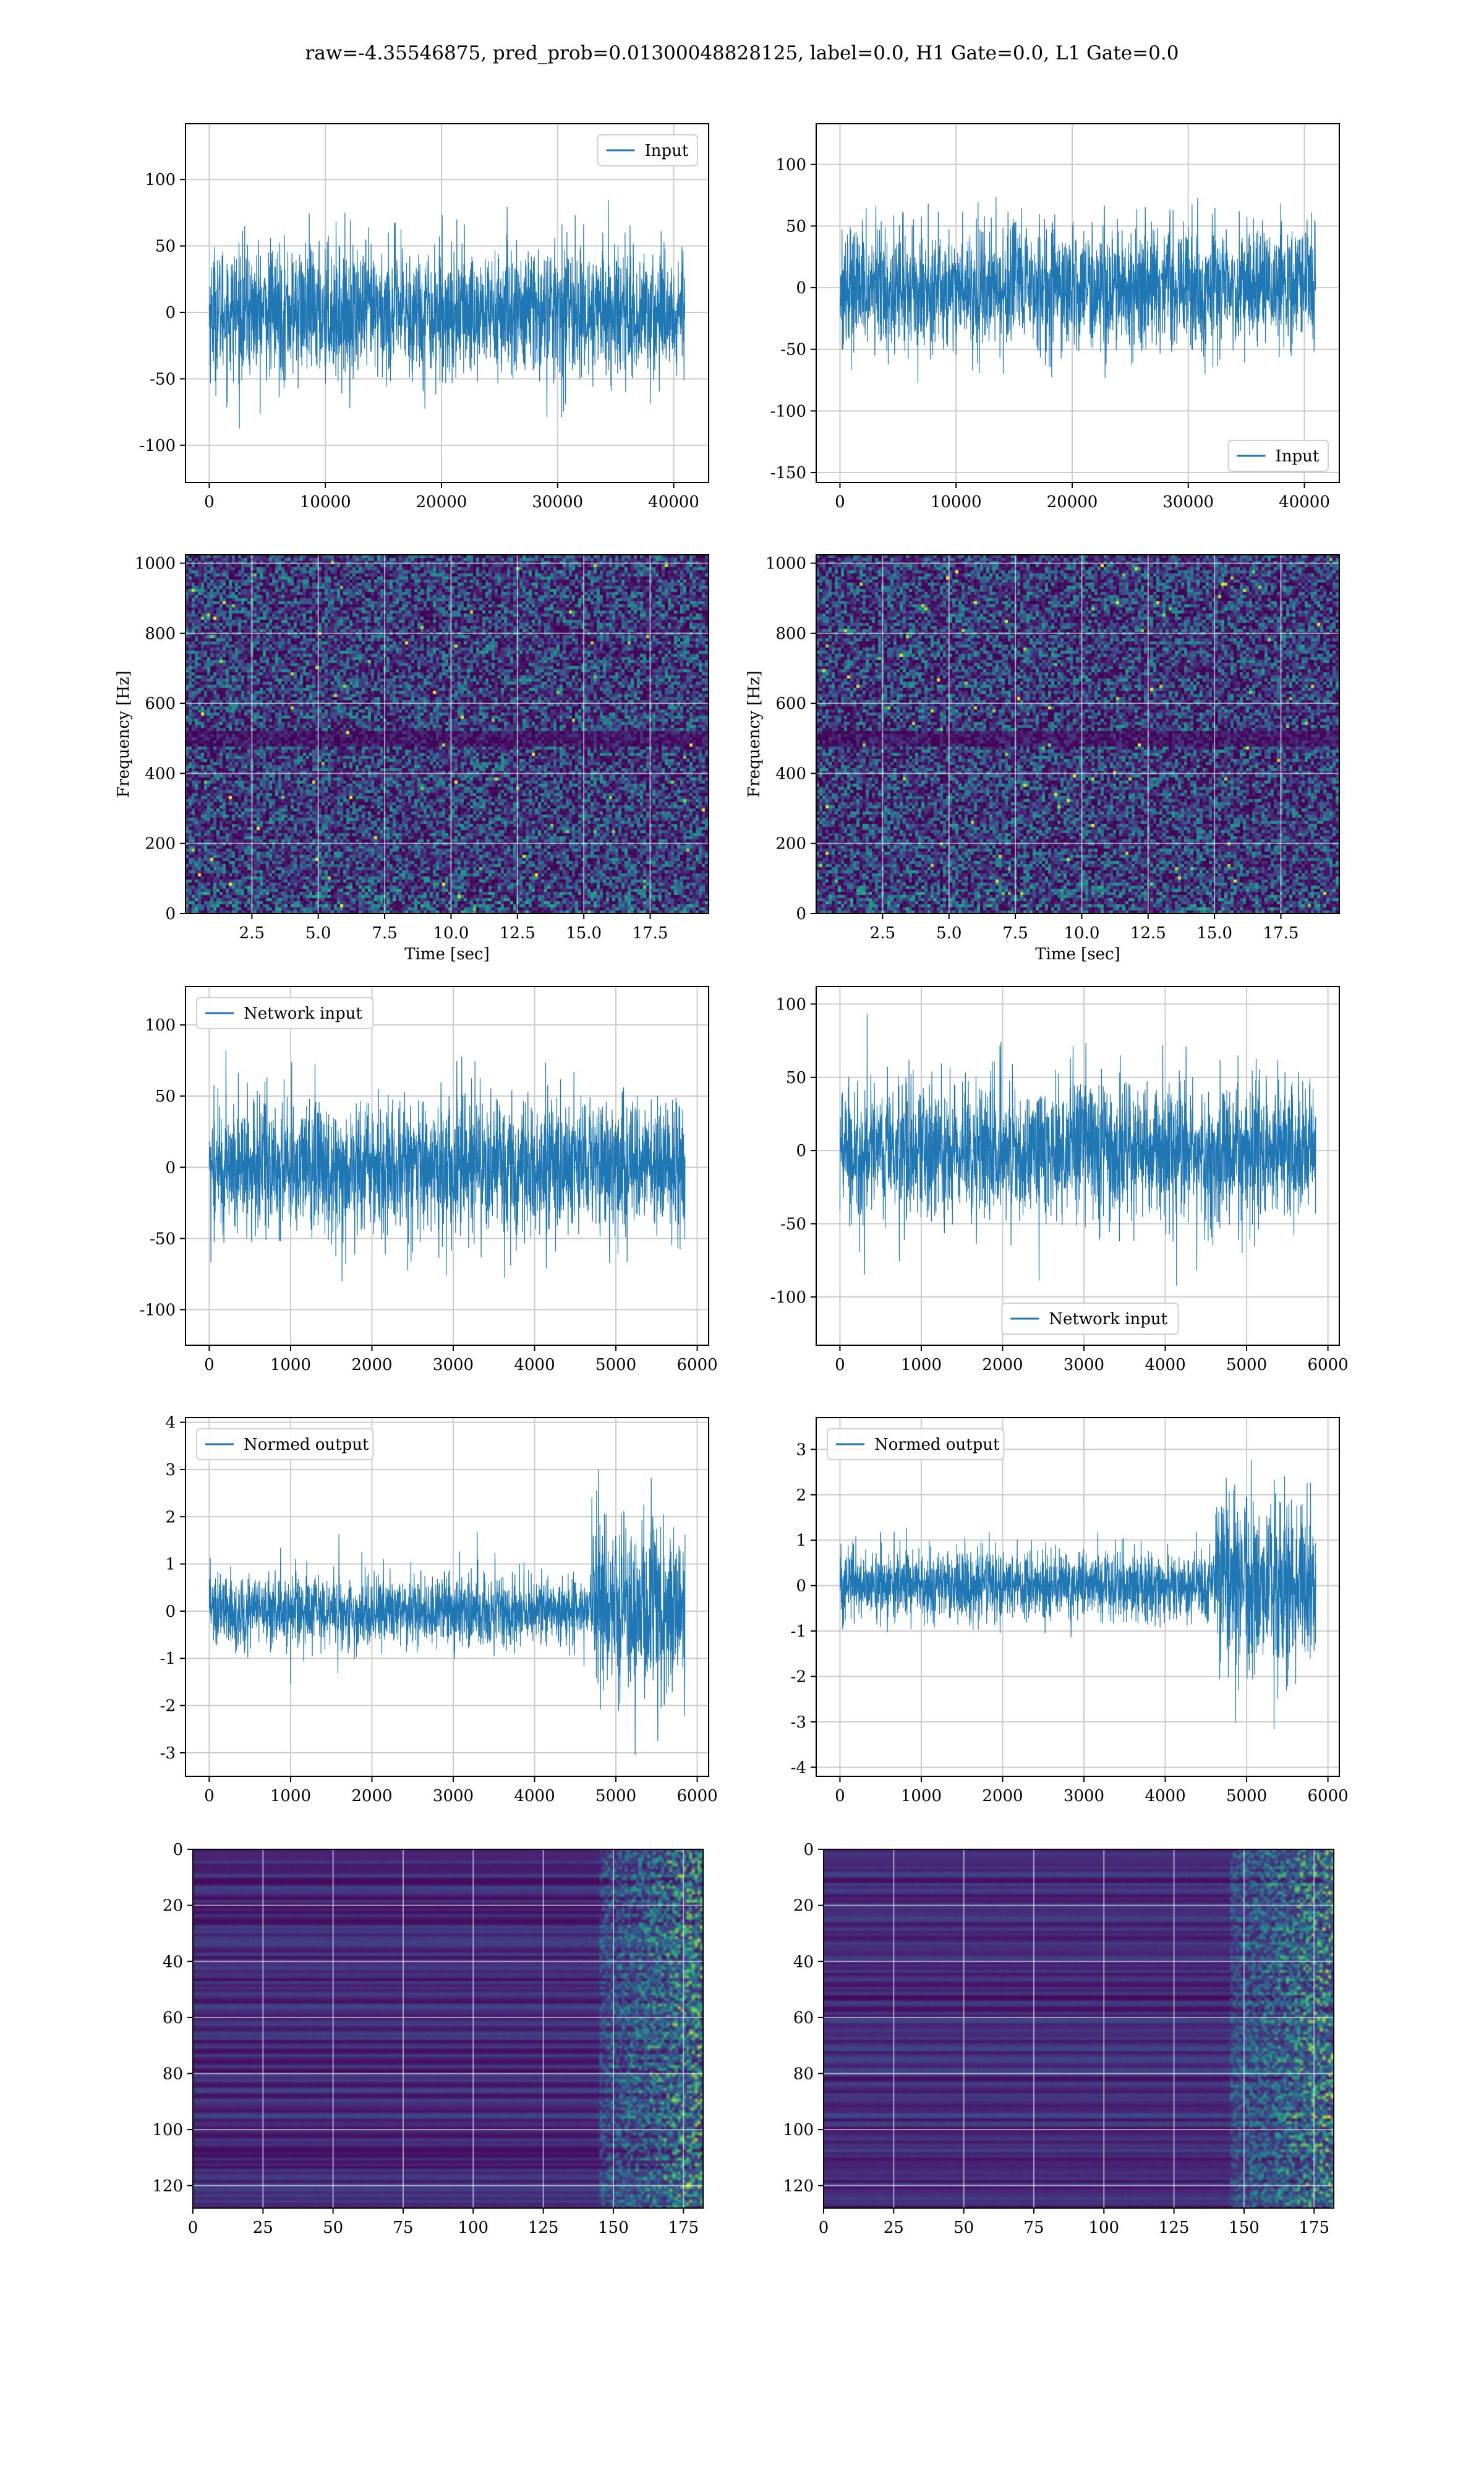 The width and height of the screenshot is (1484, 2474). I want to click on h1-network-input-legend: Network input, so click(285, 1013).